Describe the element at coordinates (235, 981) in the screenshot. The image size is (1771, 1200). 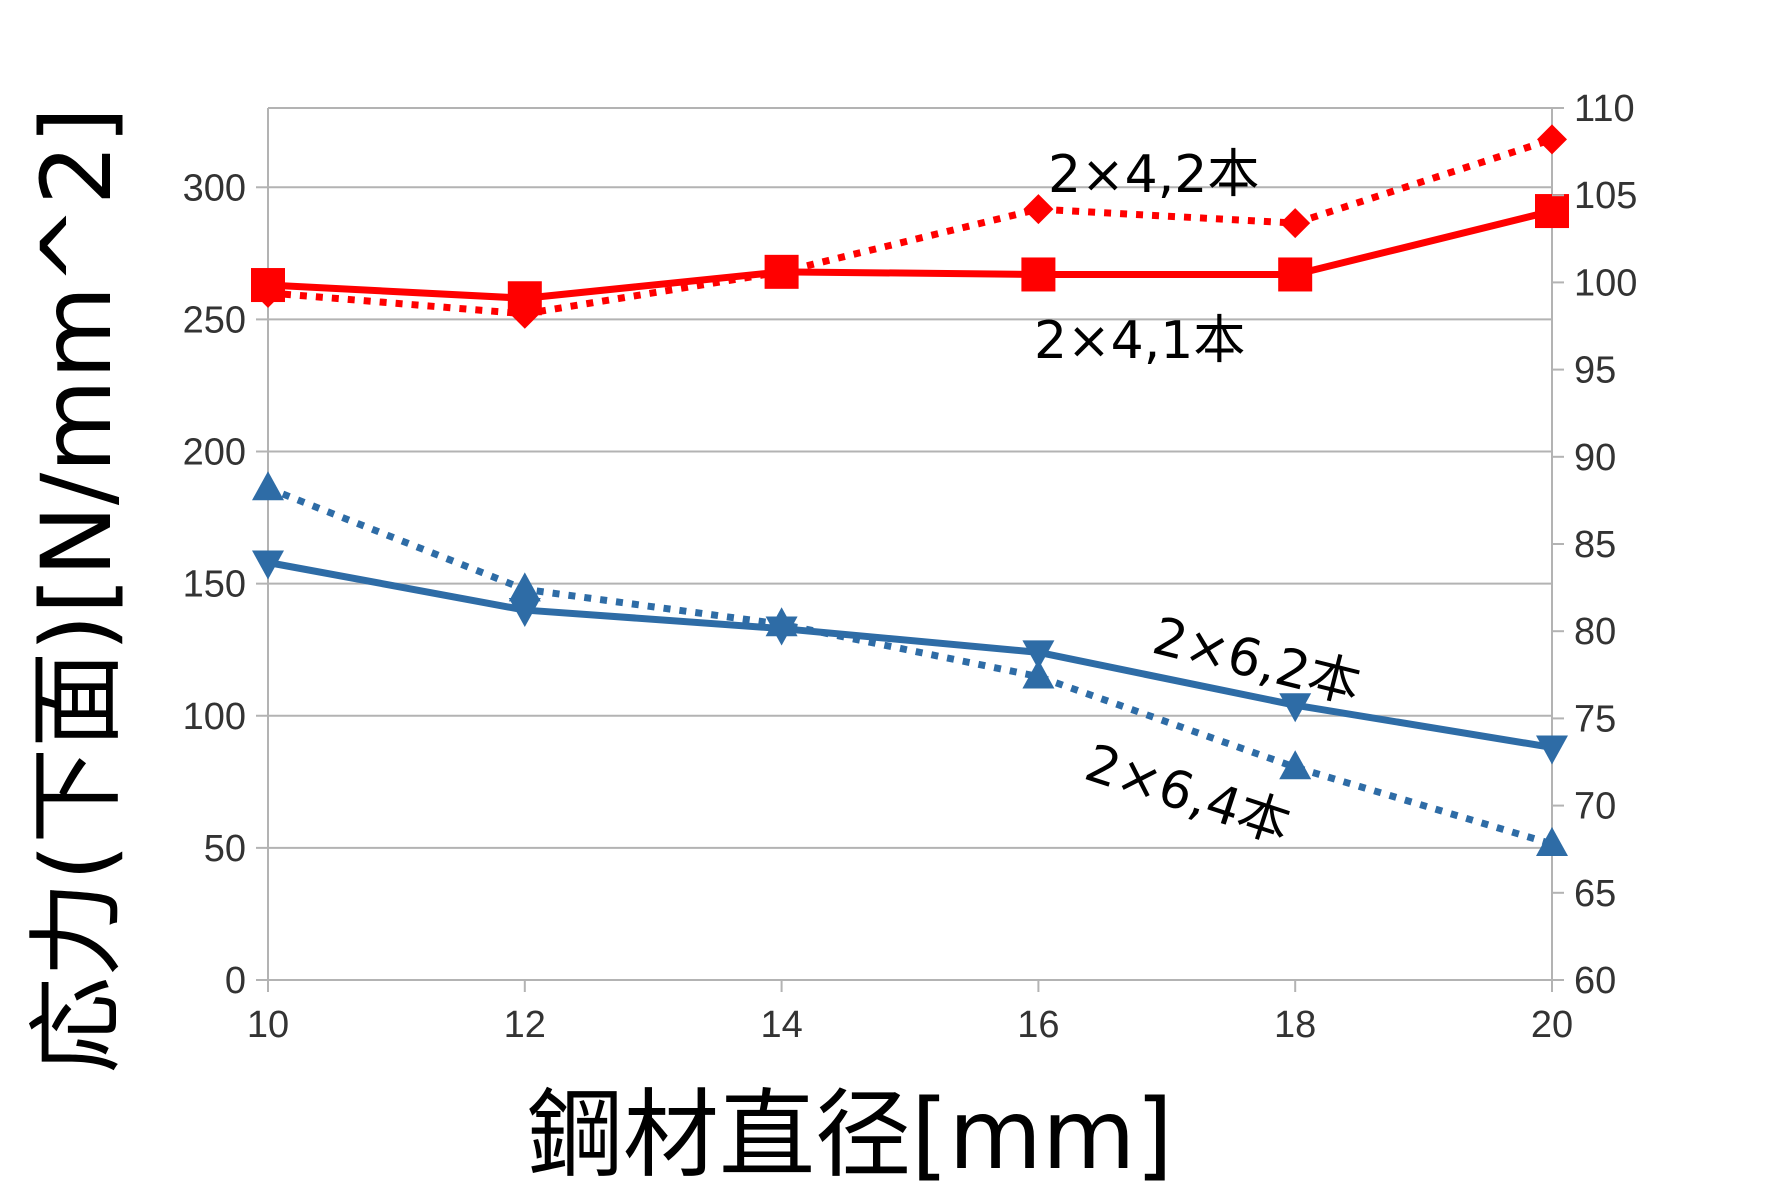
I see `y-left-tick-label: 0` at that location.